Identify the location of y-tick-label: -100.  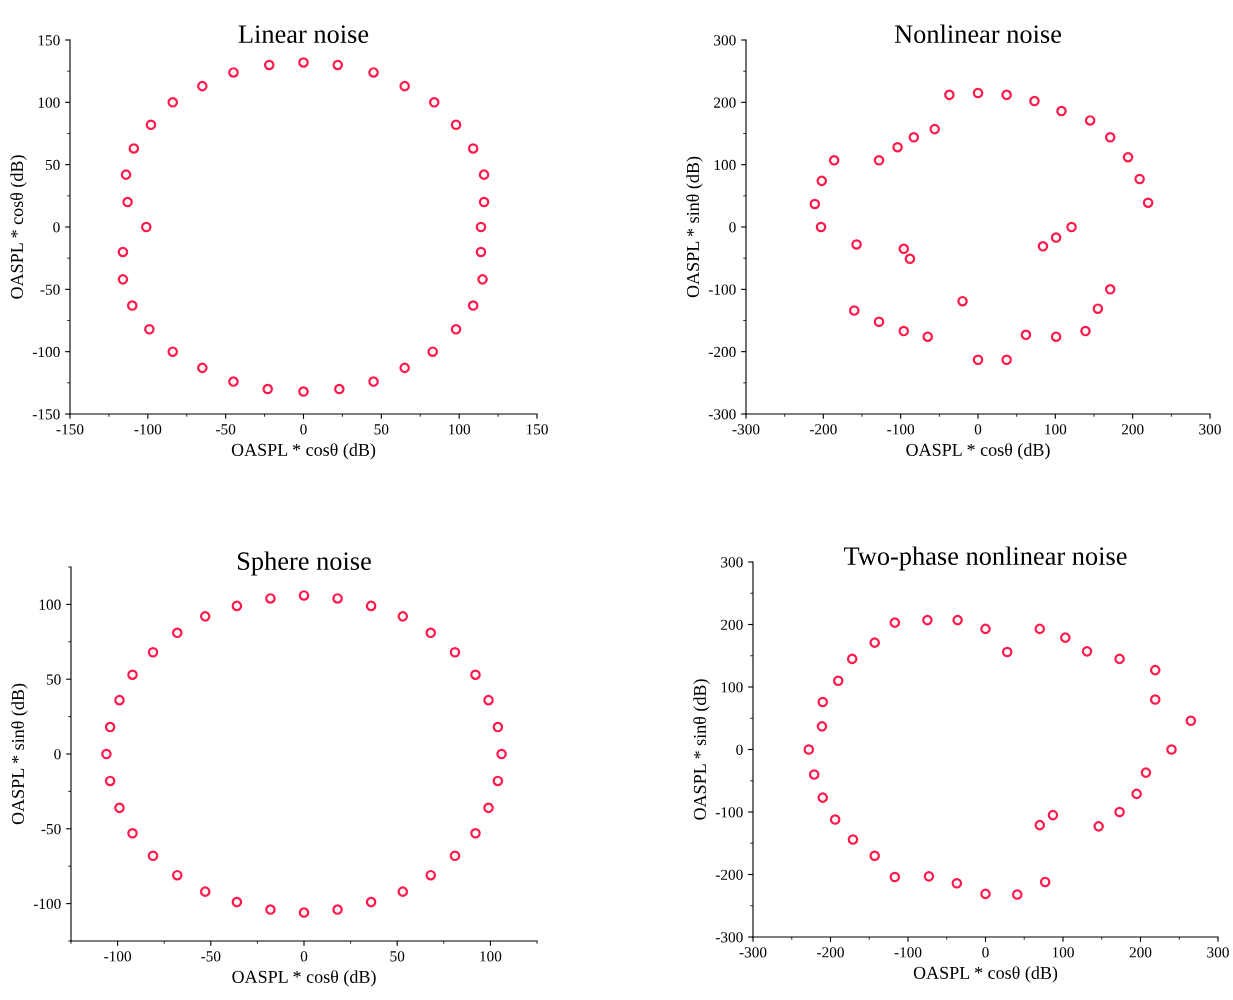
(722, 289).